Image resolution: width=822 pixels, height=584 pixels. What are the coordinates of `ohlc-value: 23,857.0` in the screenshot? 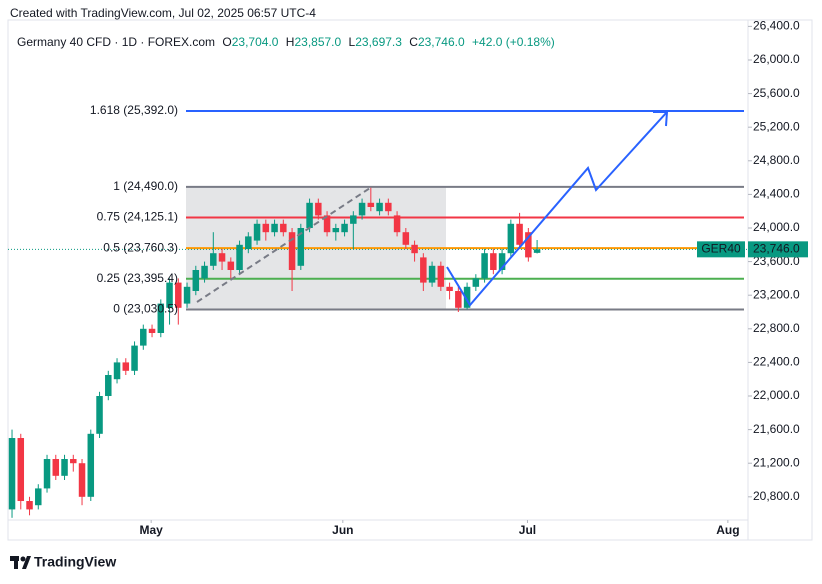 It's located at (317, 42).